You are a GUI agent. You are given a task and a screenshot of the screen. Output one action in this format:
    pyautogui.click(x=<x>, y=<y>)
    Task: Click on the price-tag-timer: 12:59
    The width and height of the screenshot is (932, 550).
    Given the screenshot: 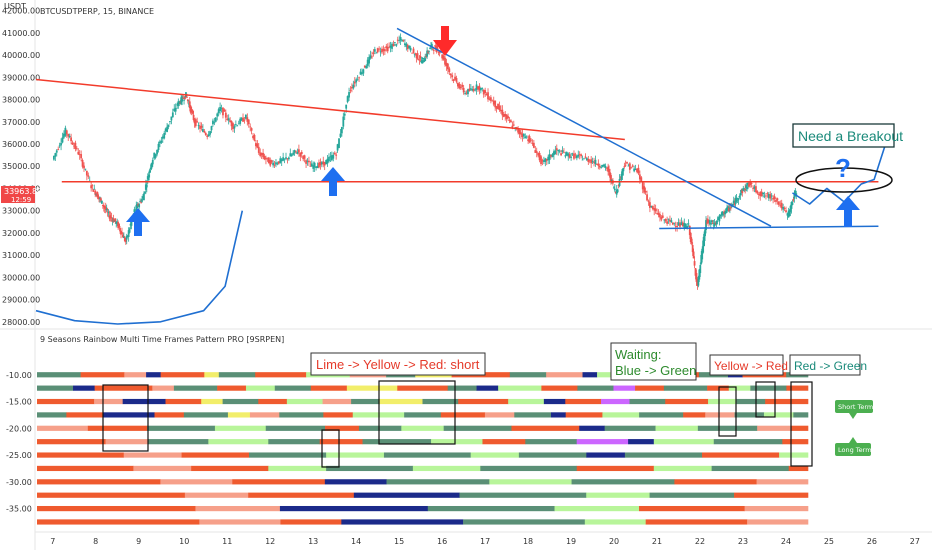 What is the action you would take?
    pyautogui.click(x=21, y=200)
    